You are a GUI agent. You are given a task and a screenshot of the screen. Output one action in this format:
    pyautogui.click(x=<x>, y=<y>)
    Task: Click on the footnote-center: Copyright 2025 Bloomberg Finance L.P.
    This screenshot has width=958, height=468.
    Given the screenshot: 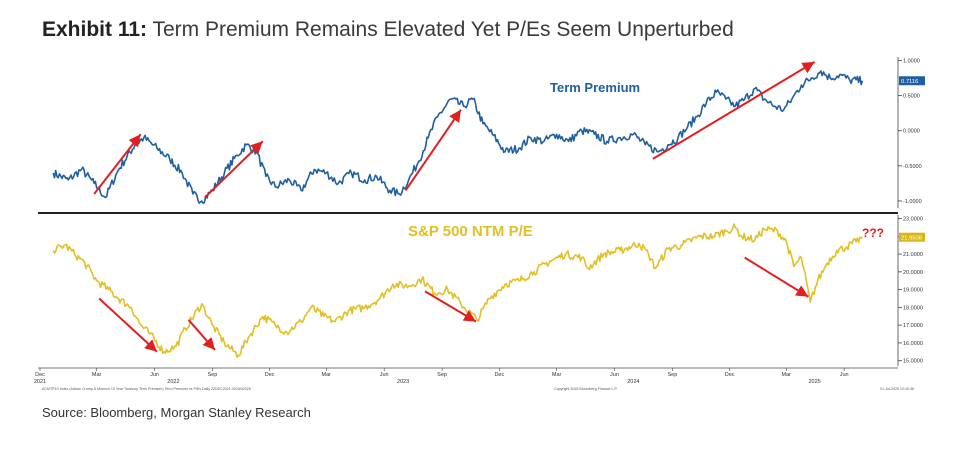 What is the action you would take?
    pyautogui.click(x=586, y=389)
    